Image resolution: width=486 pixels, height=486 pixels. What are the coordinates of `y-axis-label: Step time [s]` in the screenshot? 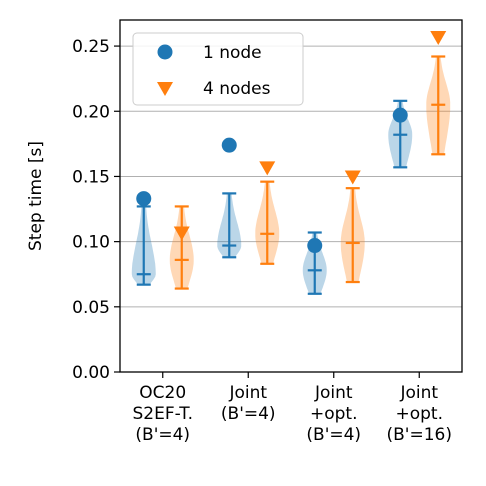 It's located at (36, 196).